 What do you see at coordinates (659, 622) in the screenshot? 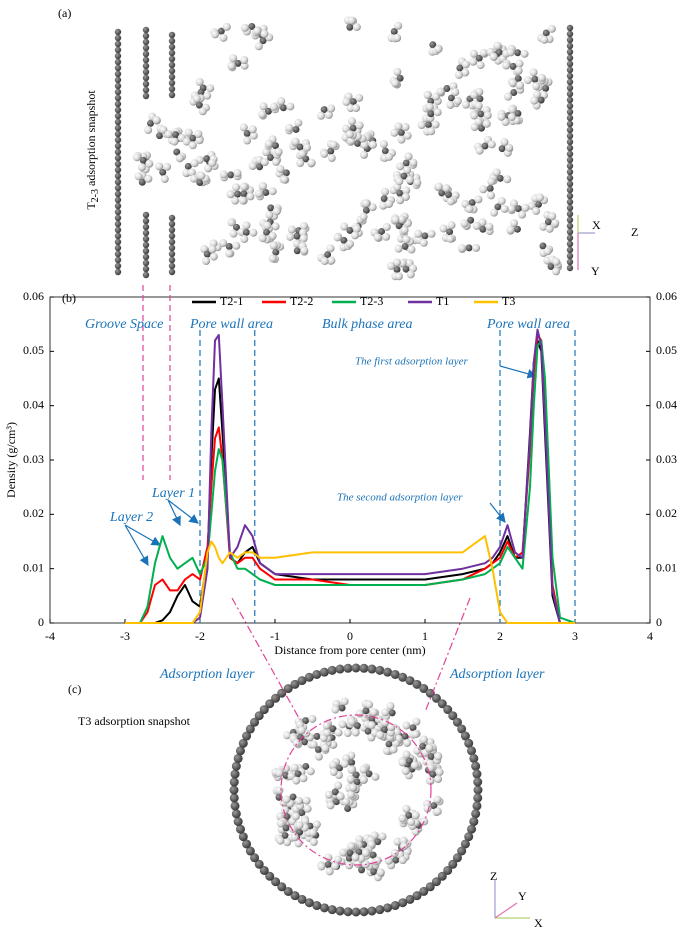
I see `y2-tick-label: 0` at bounding box center [659, 622].